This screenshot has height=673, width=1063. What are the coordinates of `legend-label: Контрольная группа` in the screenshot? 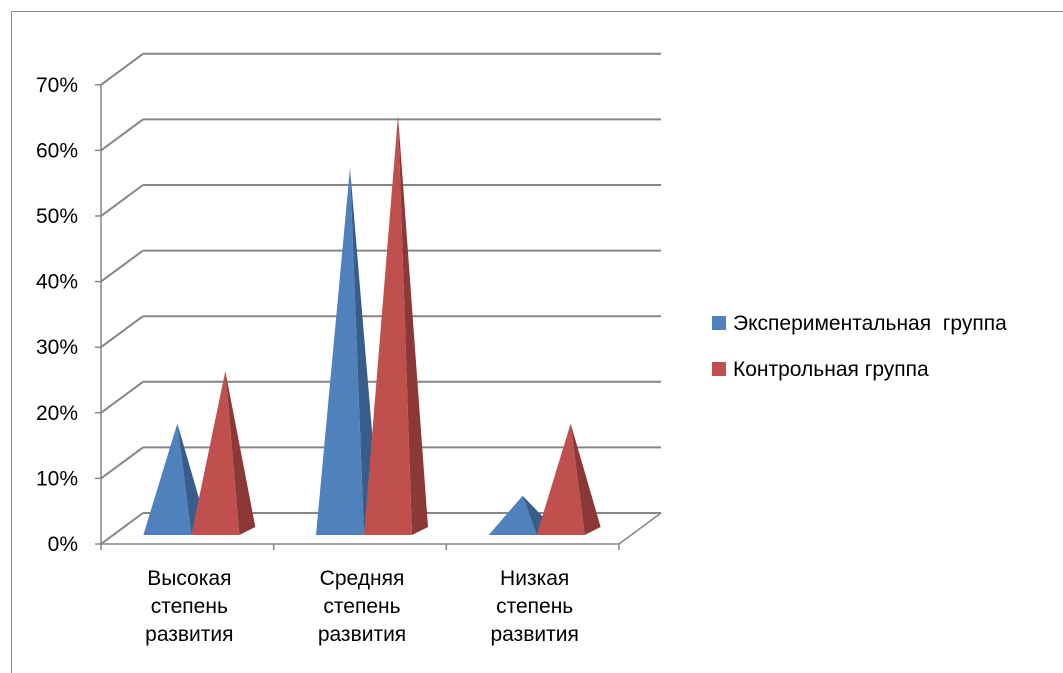 It's located at (831, 369).